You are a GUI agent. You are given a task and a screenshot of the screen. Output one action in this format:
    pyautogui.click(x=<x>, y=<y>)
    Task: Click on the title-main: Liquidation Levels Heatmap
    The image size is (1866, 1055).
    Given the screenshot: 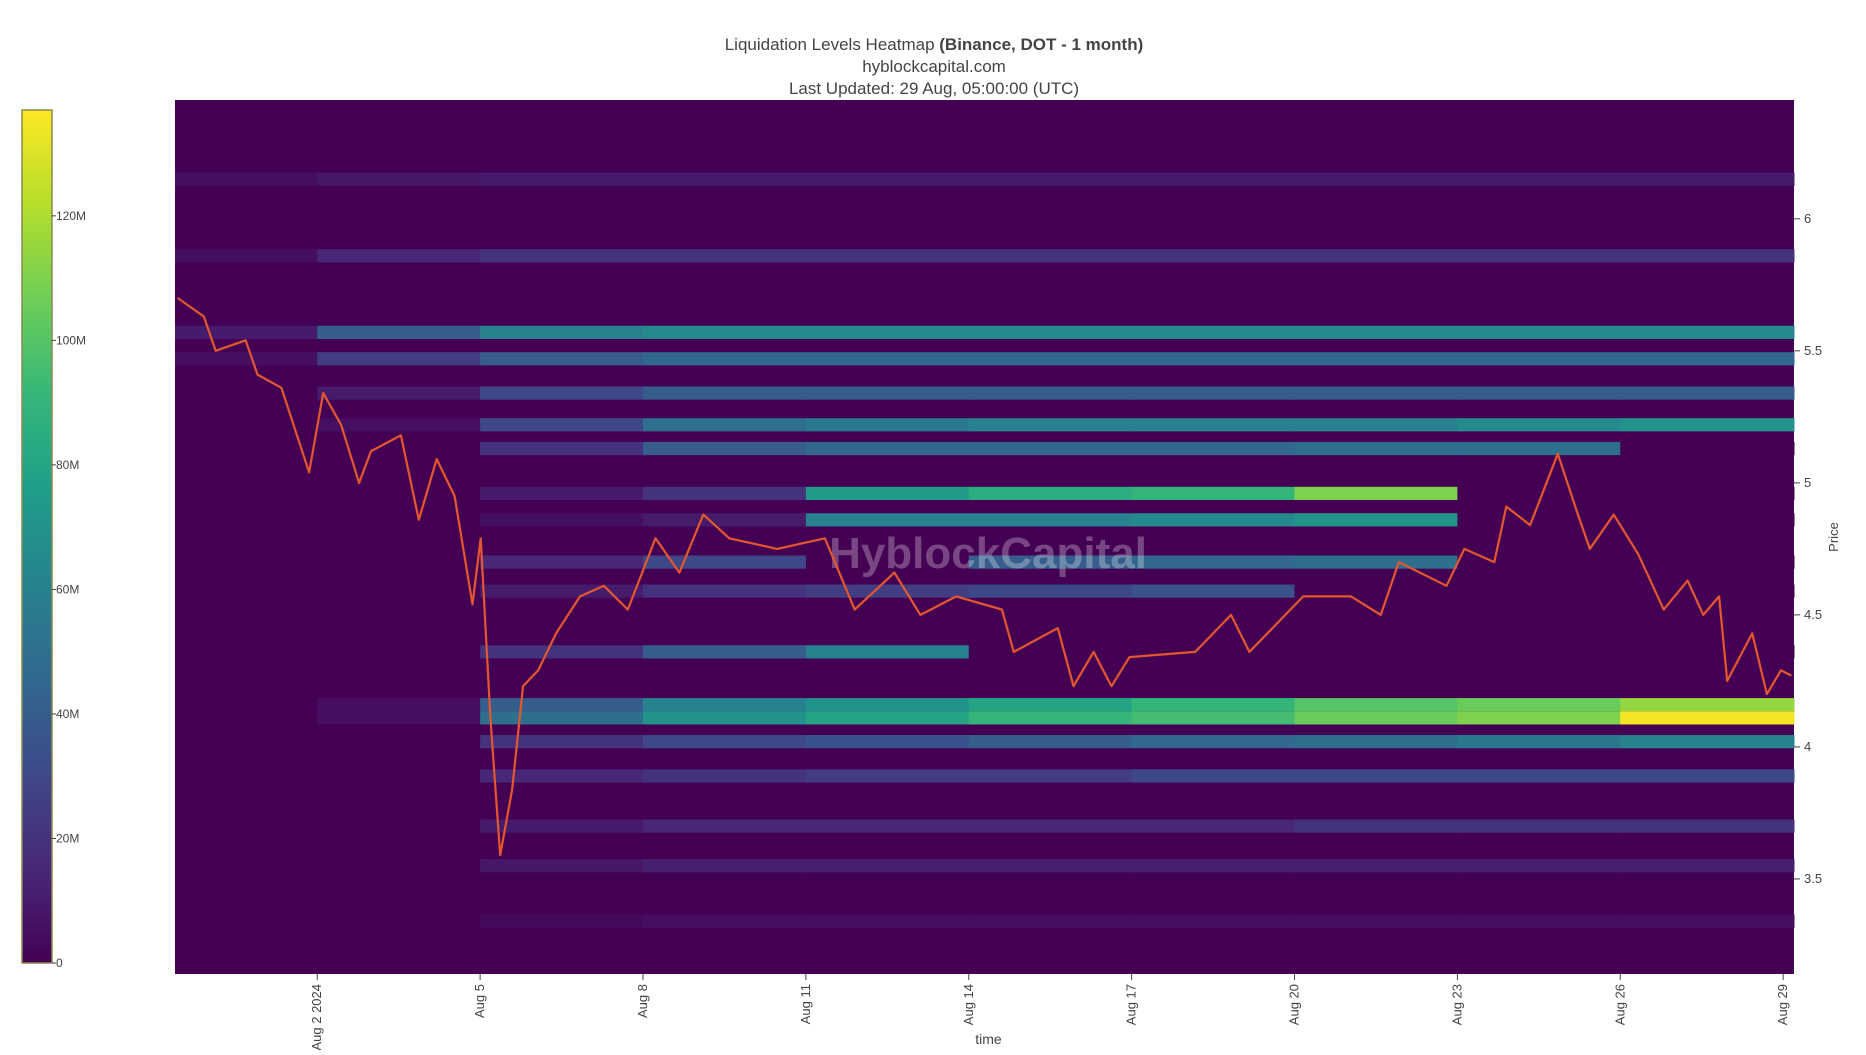 What is the action you would take?
    pyautogui.click(x=830, y=44)
    